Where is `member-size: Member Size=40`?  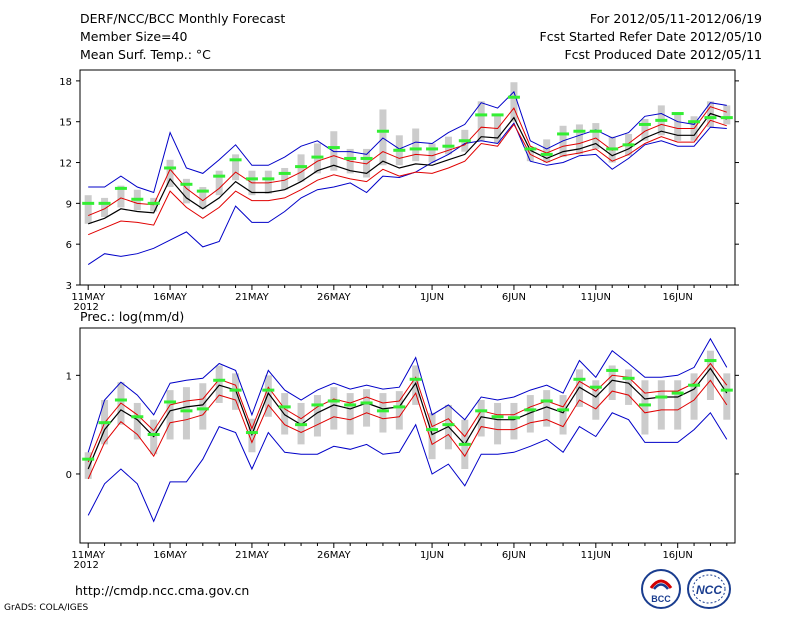
member-size: Member Size=40 is located at coordinates (134, 36).